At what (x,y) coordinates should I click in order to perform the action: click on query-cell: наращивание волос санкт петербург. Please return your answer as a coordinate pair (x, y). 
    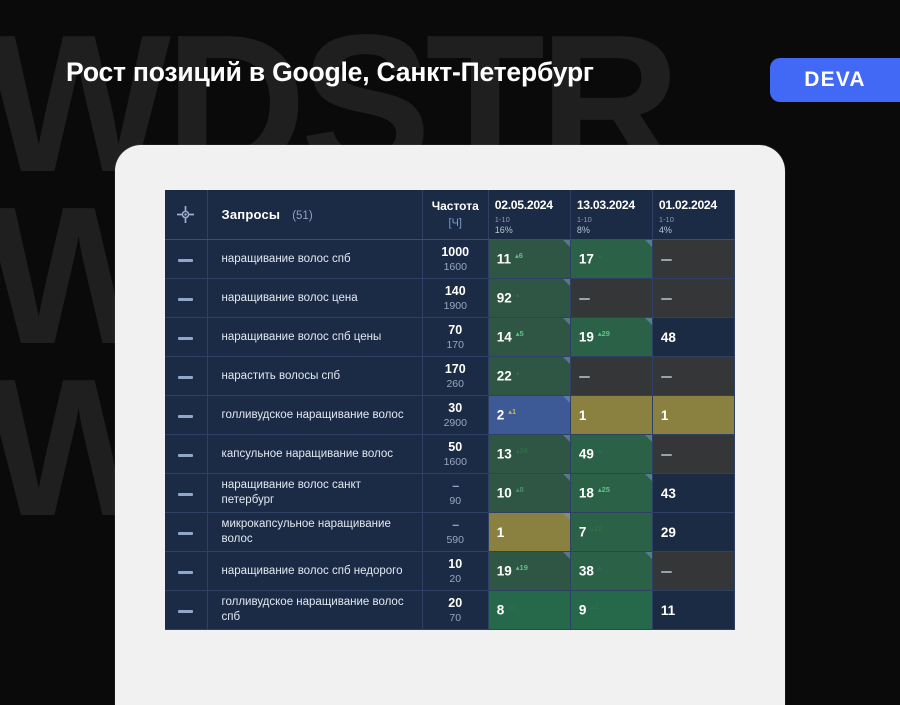
    Looking at the image, I should click on (315, 493).